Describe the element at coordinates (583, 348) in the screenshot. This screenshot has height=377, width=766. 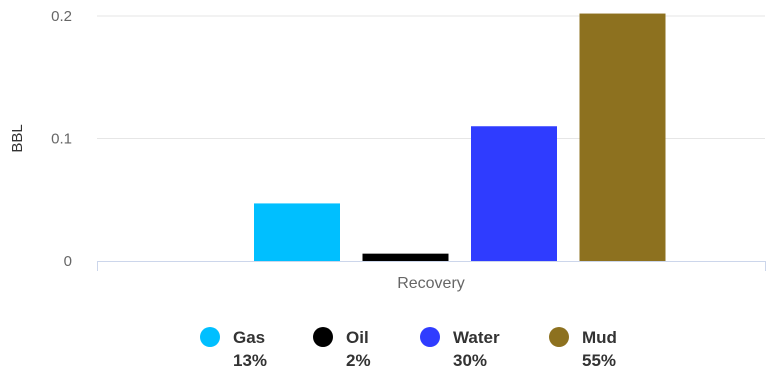
I see `legend-item-mud: Mud 55%` at that location.